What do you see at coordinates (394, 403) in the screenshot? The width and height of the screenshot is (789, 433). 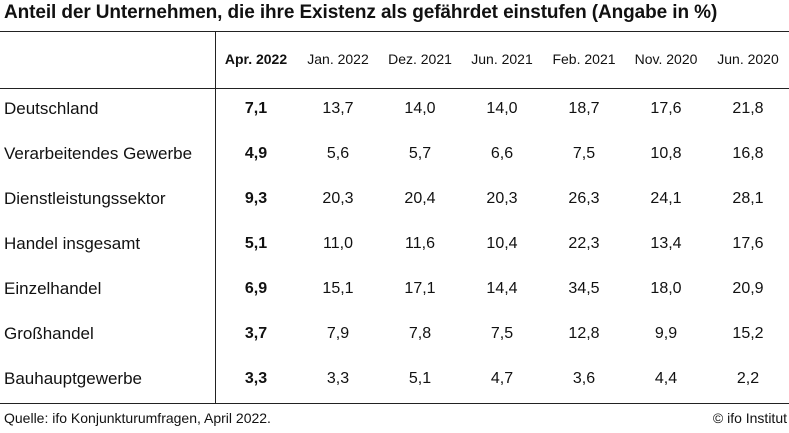 I see `bottom-rule` at bounding box center [394, 403].